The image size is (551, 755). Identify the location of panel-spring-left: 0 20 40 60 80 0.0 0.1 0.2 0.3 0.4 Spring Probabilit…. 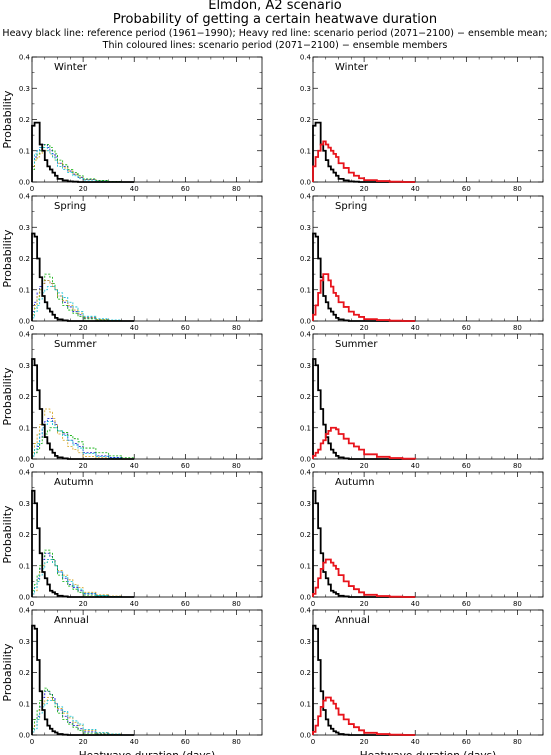
(132, 262).